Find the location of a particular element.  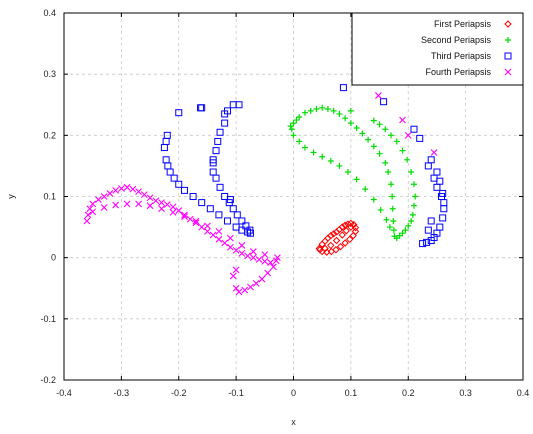

legend-marker is located at coordinates (508, 72).